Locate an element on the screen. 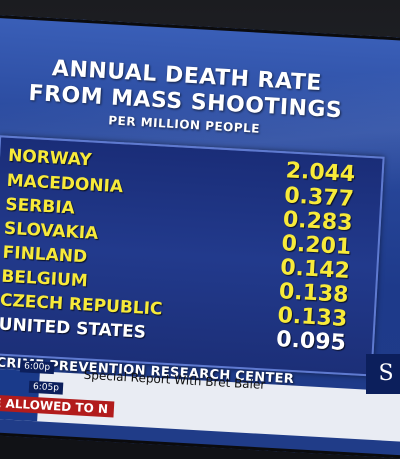 This screenshot has width=400, height=459. rate-value: 0.095 is located at coordinates (311, 341).